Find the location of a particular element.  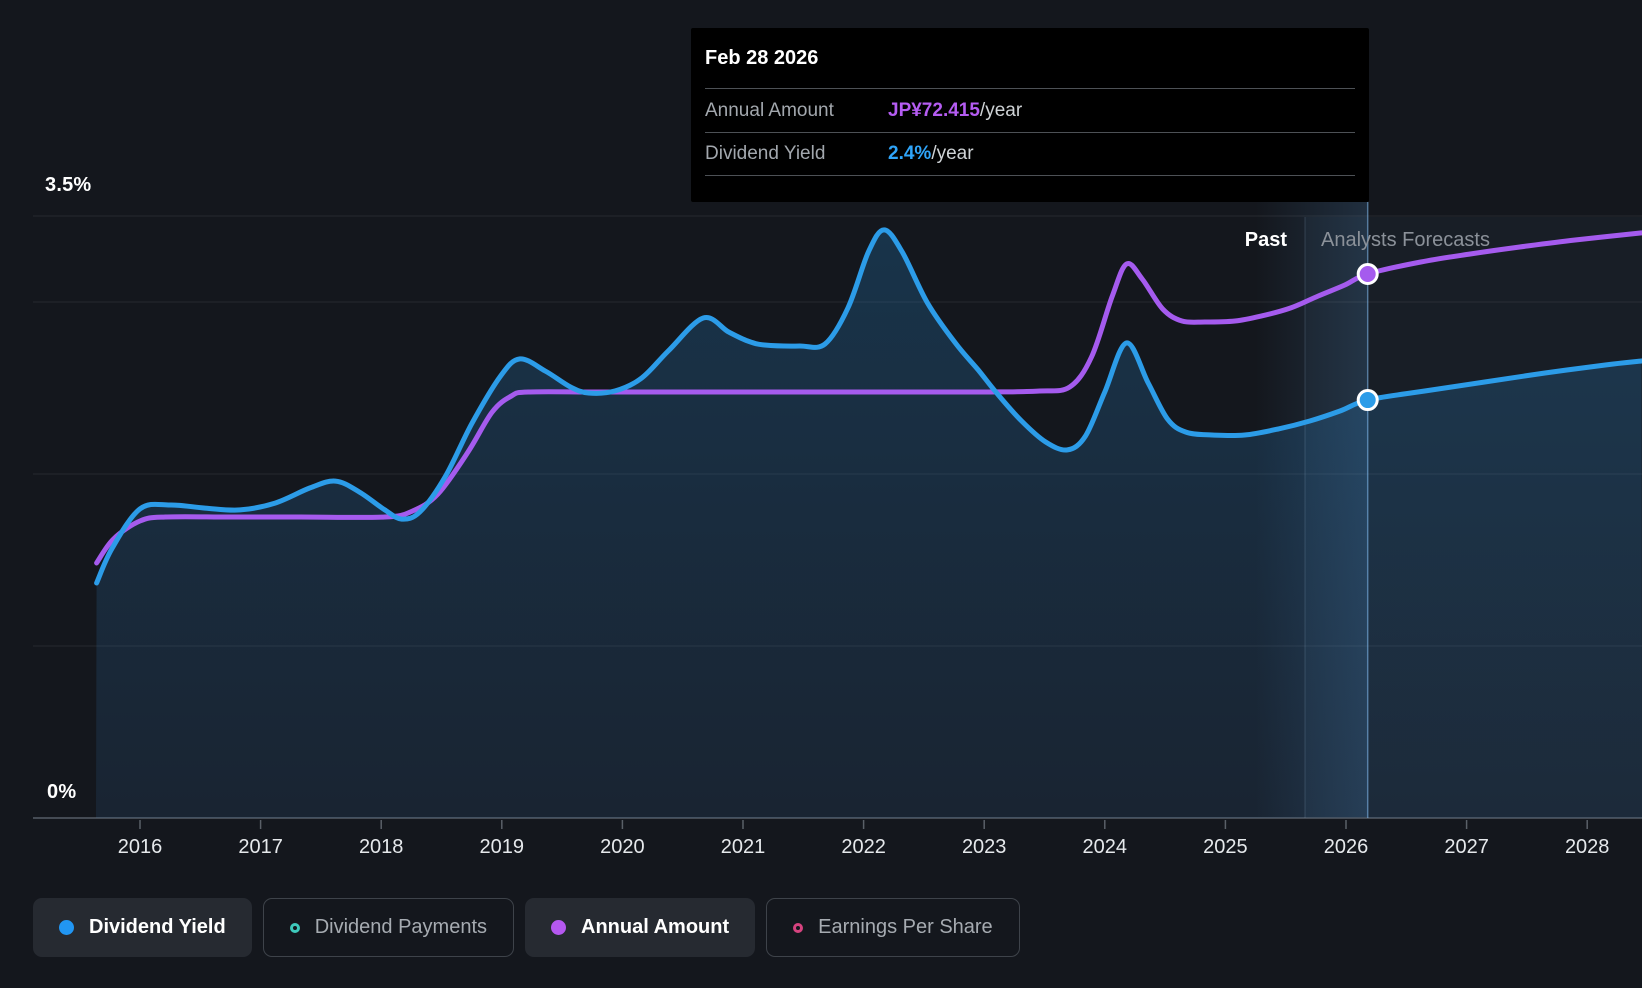

annual-amount-dot-icon is located at coordinates (559, 927).